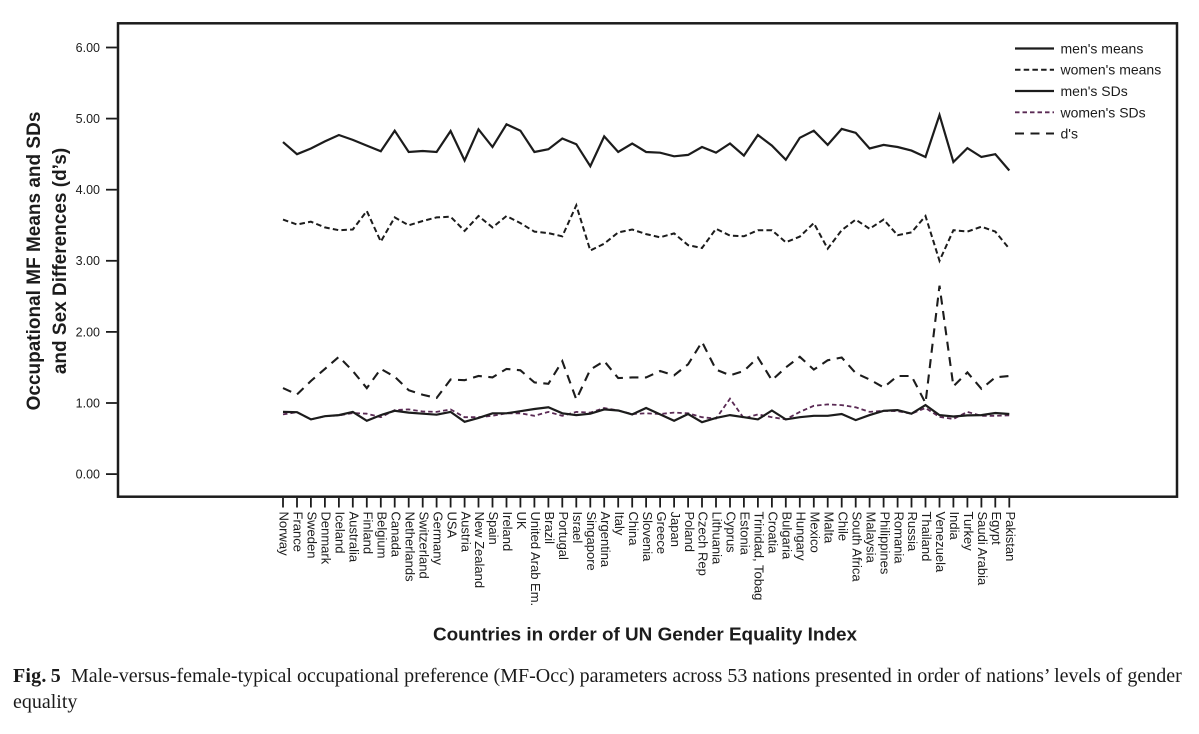  I want to click on svg-text: men's SDs, so click(1094, 91).